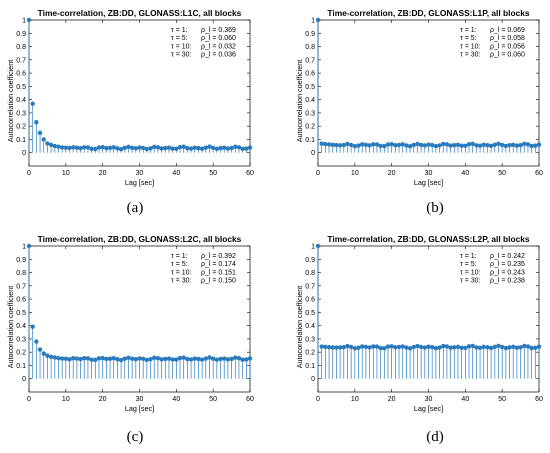 The width and height of the screenshot is (550, 453). Describe the element at coordinates (465, 173) in the screenshot. I see `x-tick-label: 40` at that location.